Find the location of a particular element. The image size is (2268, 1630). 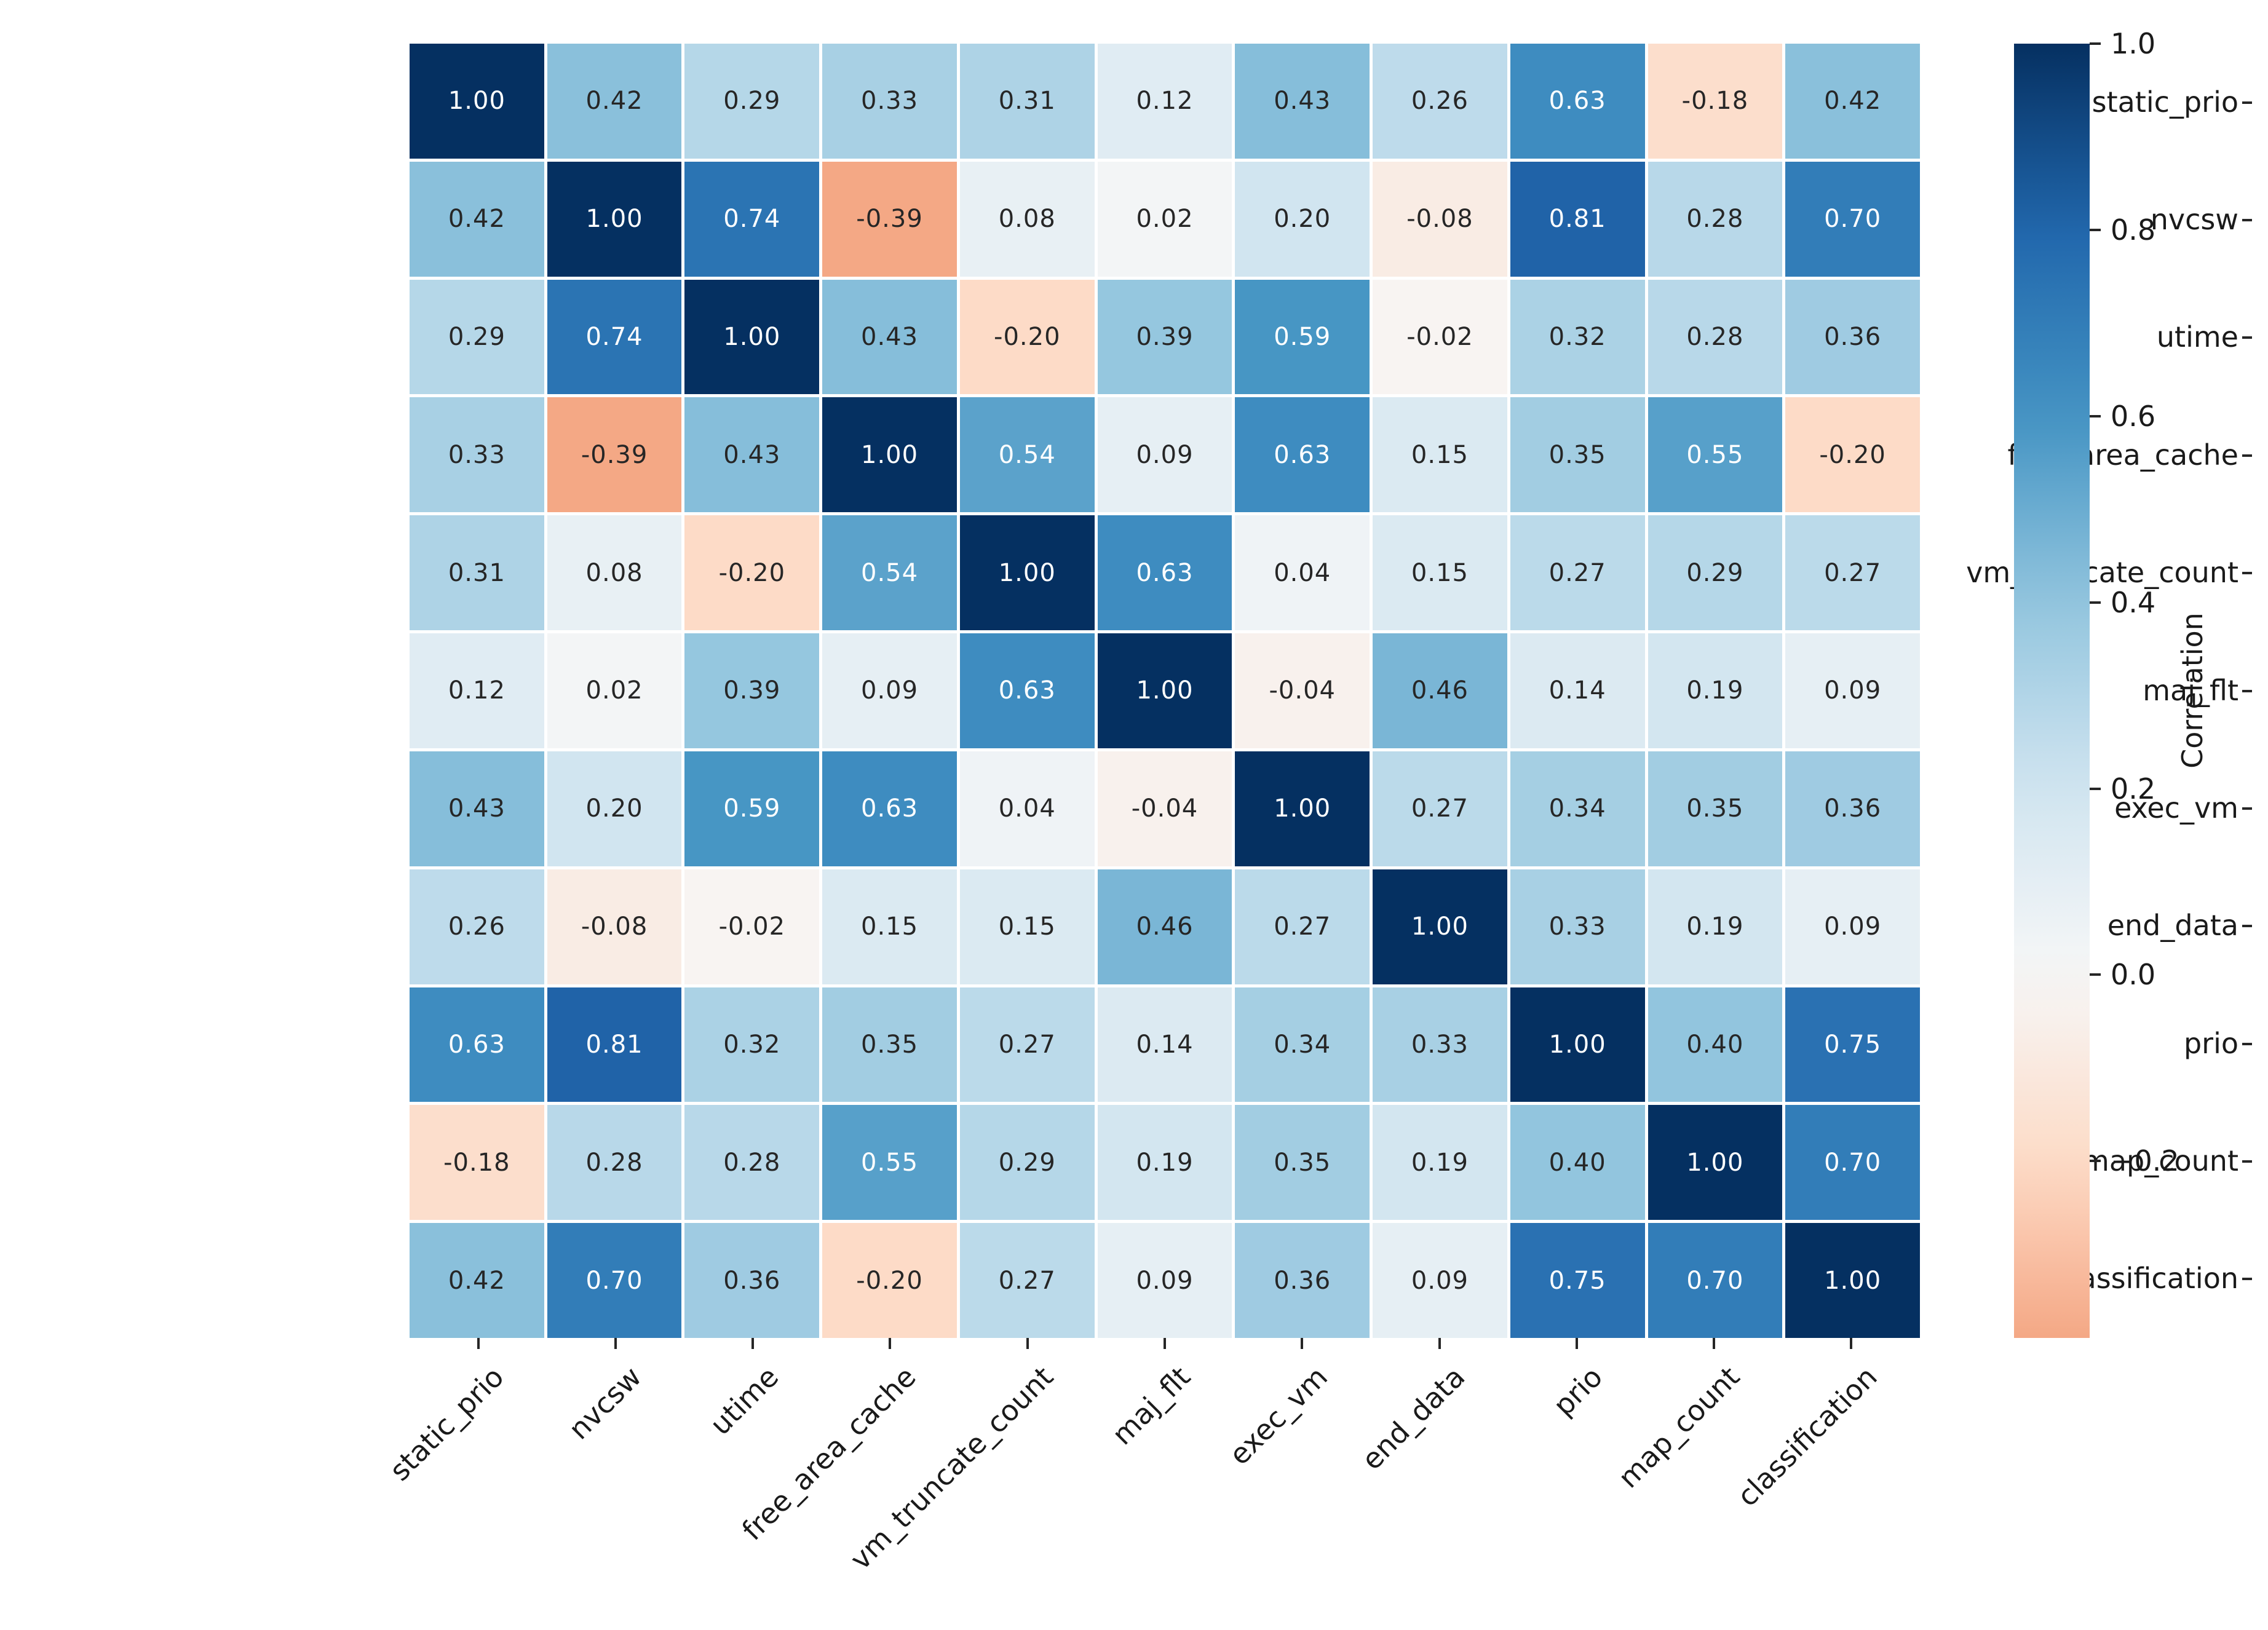

heatmap-cell-prio-end_data: 0.33 is located at coordinates (1440, 1044).